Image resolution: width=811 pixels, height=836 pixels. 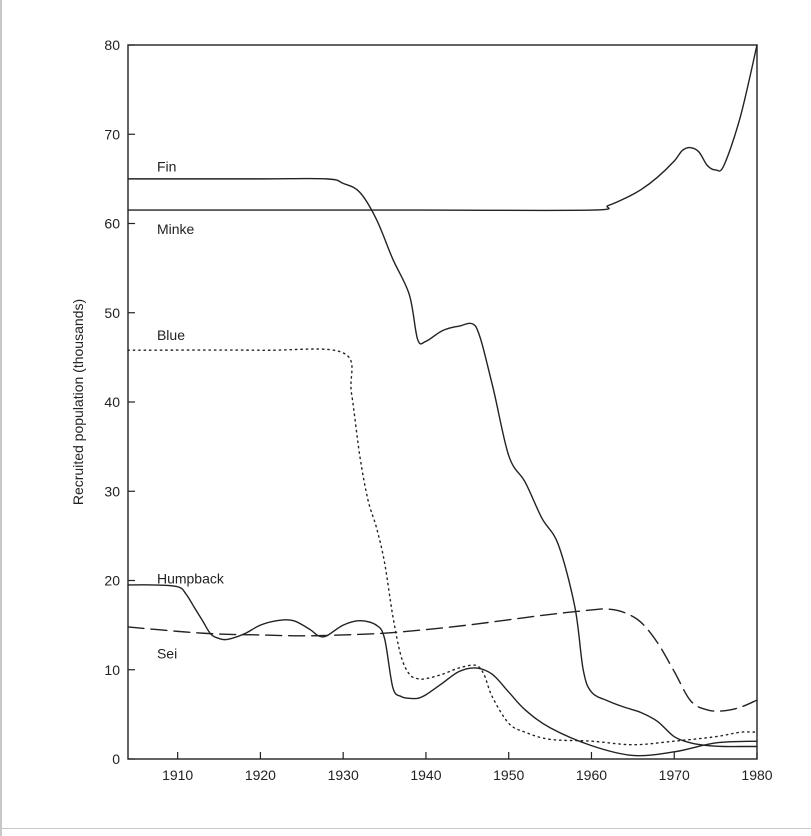 What do you see at coordinates (112, 491) in the screenshot?
I see `y-tick-label: 30` at bounding box center [112, 491].